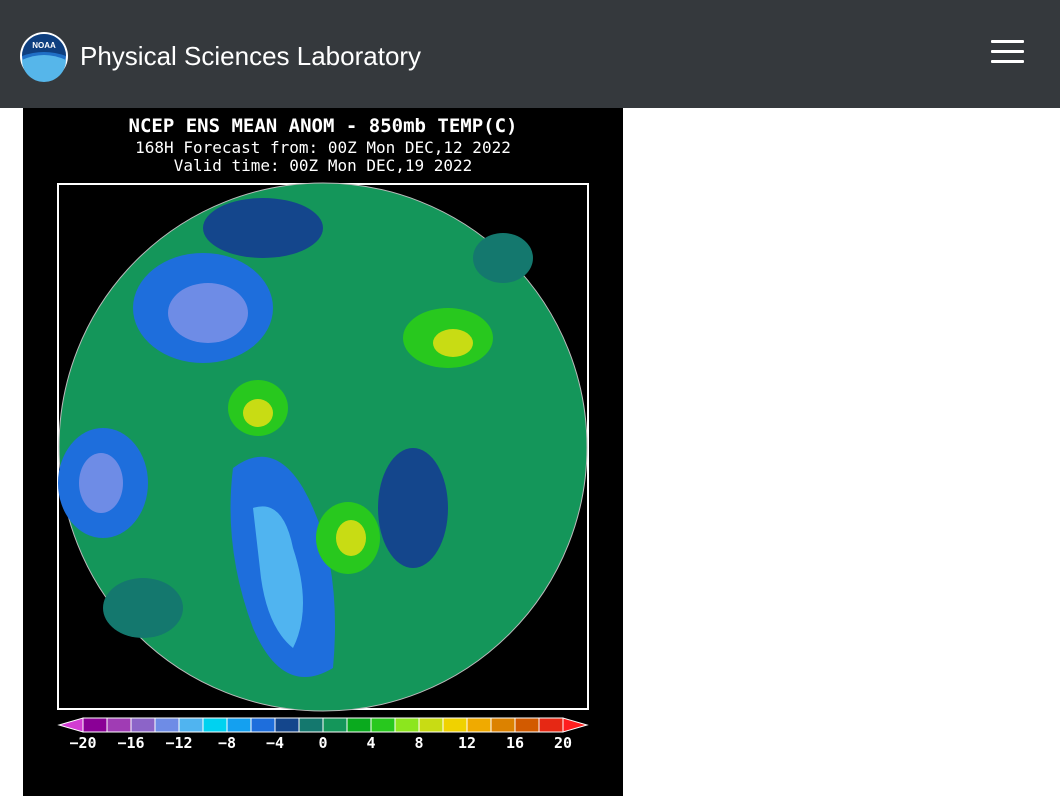  Describe the element at coordinates (44, 56) in the screenshot. I see `noaa-logo: NOAA` at that location.